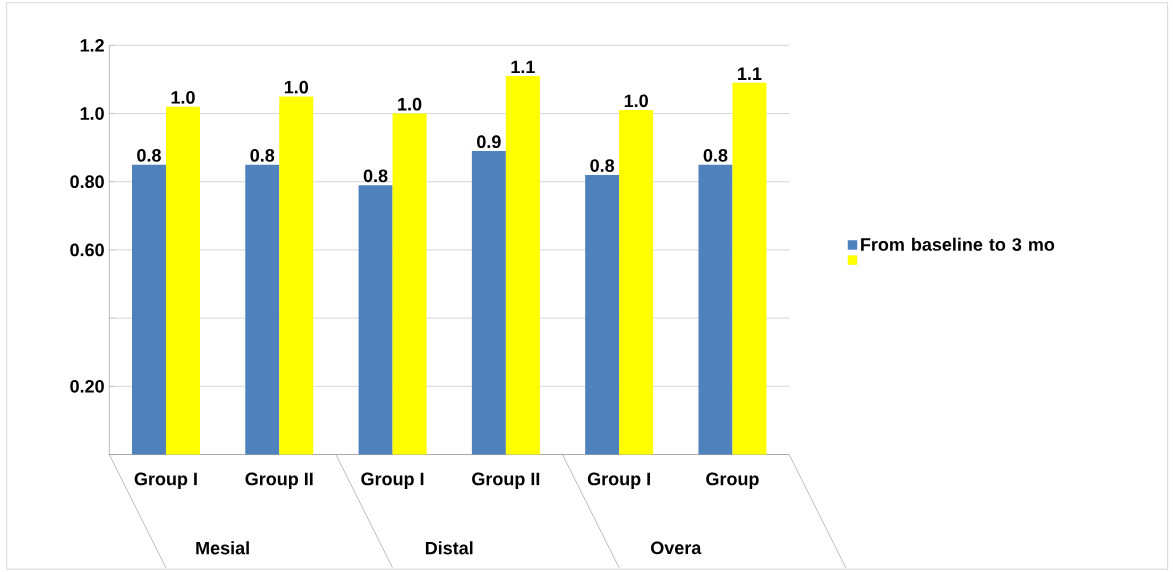 Image resolution: width=1173 pixels, height=572 pixels. I want to click on y-tick-label: 1.0, so click(92, 113).